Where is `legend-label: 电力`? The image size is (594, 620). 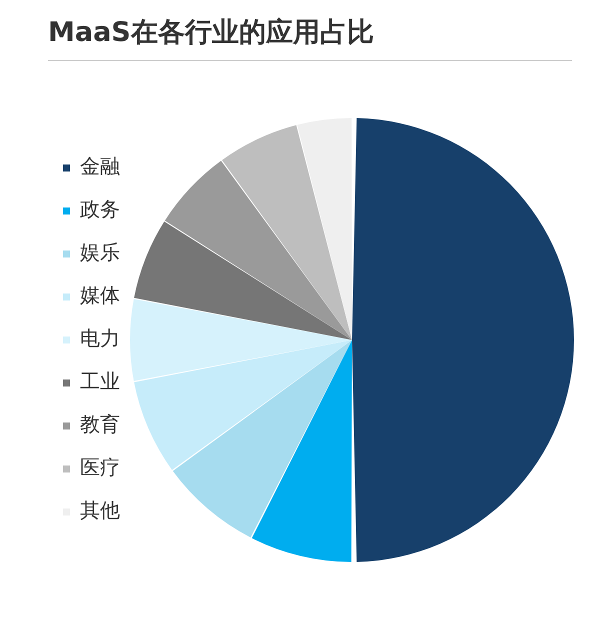
legend-label: 电力 is located at coordinates (100, 338).